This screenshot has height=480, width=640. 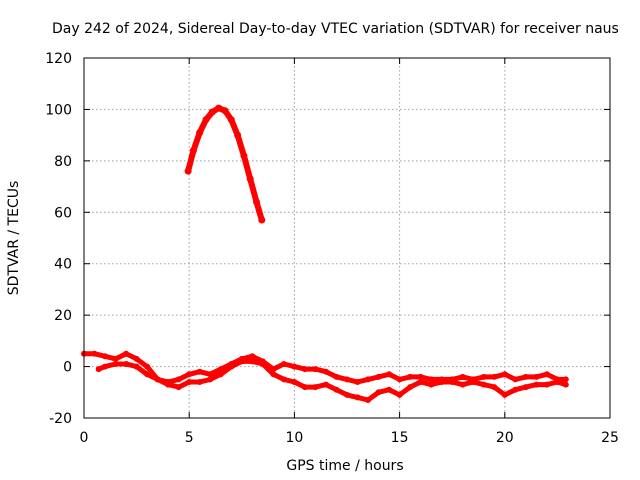 What do you see at coordinates (225, 164) in the screenshot?
I see `series-line-satellite-arc-high` at bounding box center [225, 164].